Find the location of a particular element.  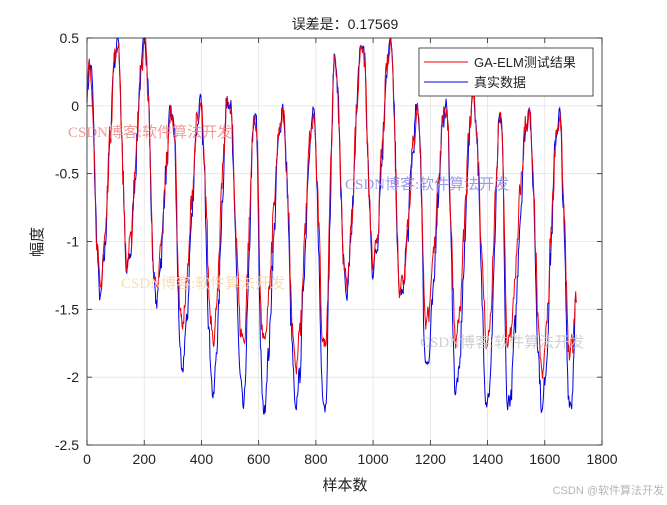

y-tick-label: -1.5 is located at coordinates (67, 309).